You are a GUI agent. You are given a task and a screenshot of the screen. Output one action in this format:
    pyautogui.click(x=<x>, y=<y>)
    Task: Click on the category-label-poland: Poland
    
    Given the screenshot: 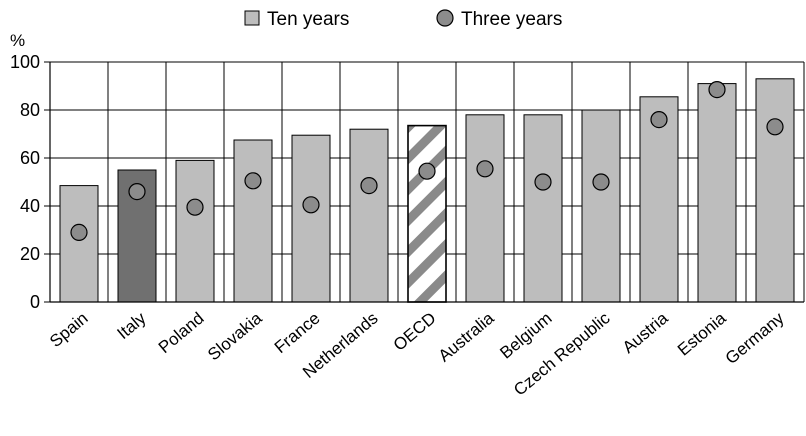 What is the action you would take?
    pyautogui.click(x=181, y=333)
    